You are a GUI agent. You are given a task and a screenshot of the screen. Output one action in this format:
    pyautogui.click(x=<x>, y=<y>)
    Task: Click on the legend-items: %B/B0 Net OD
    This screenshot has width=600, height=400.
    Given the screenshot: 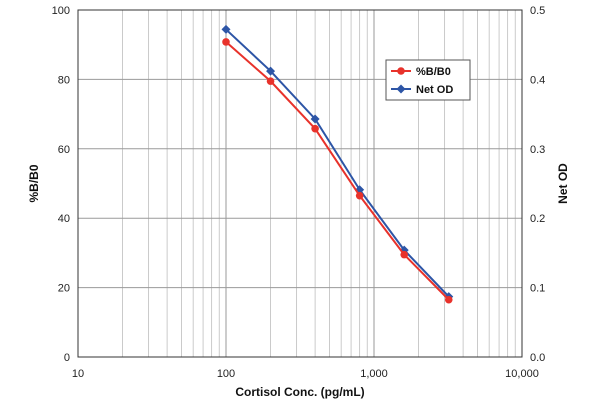 What is the action you would take?
    pyautogui.click(x=422, y=81)
    